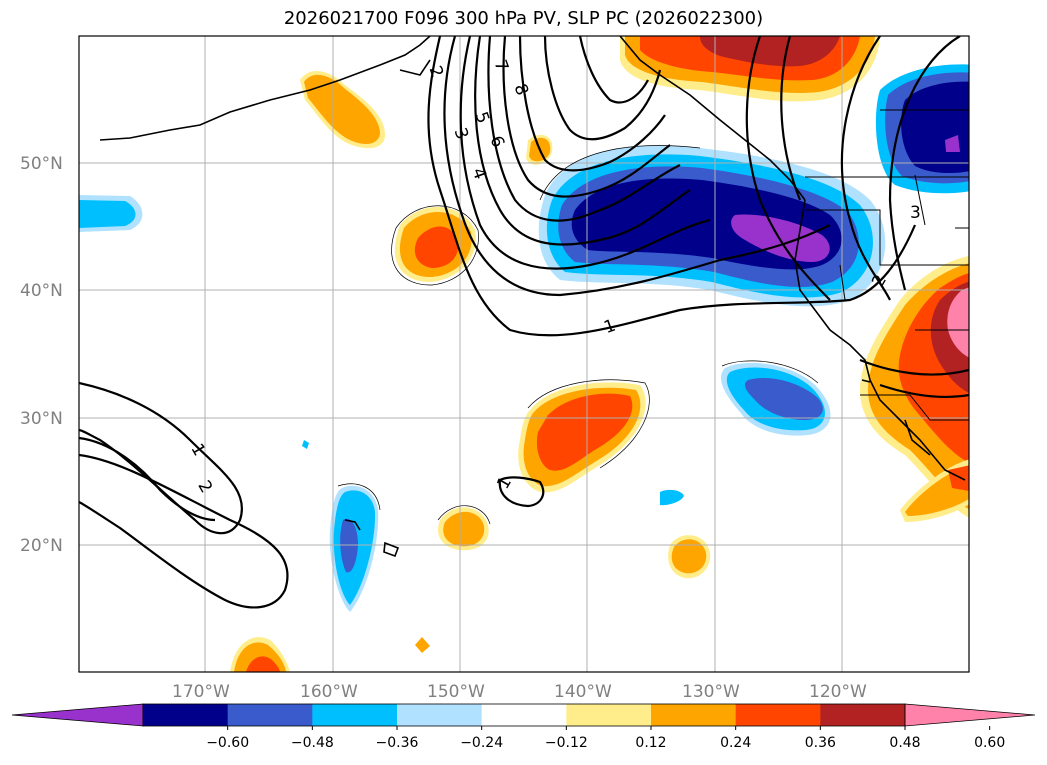 This screenshot has width=1047, height=765. What do you see at coordinates (989, 743) in the screenshot?
I see `colorbar-tick-label: 0.60` at bounding box center [989, 743].